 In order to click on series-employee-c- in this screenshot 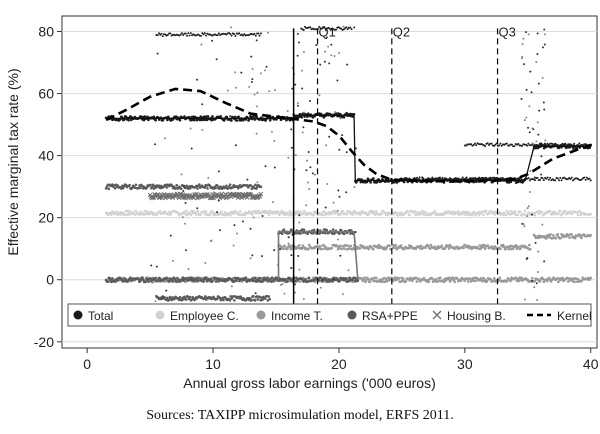, I will do `click(348, 213)`.